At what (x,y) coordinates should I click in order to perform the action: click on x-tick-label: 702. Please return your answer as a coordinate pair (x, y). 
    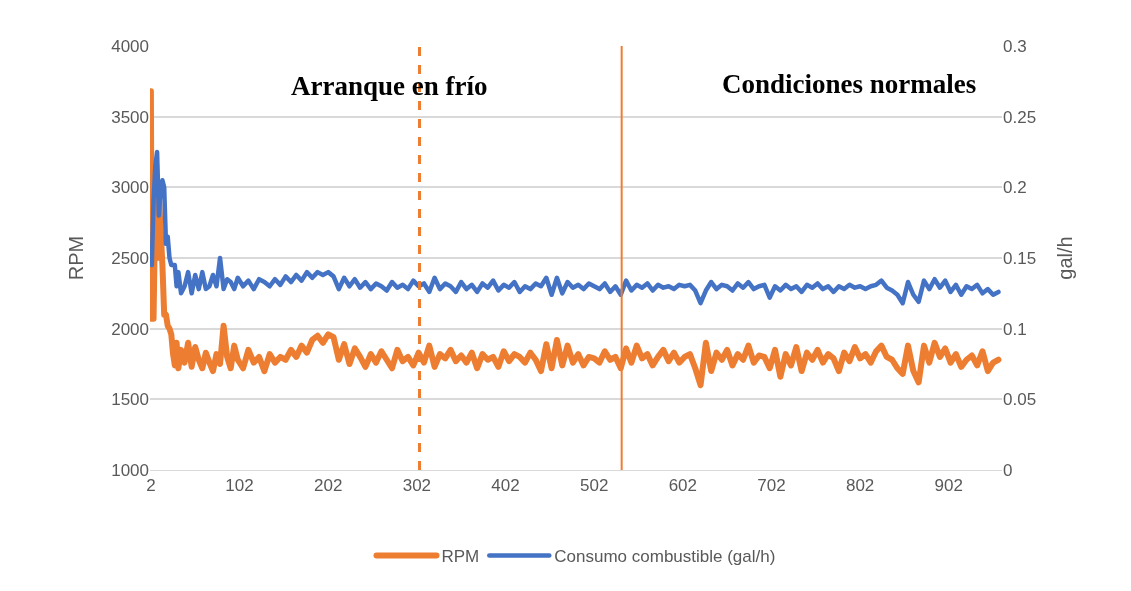
    Looking at the image, I should click on (771, 486).